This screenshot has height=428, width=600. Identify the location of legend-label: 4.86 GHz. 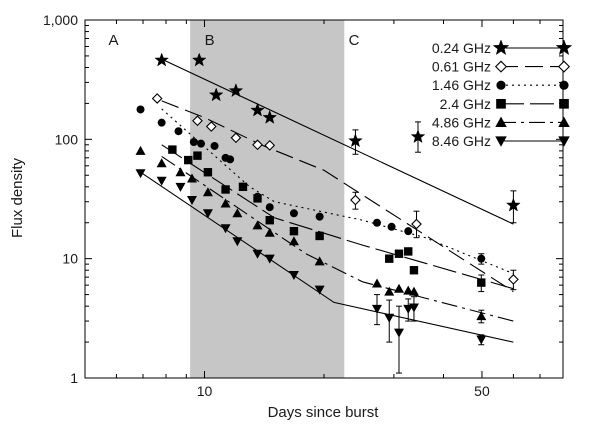
(461, 122).